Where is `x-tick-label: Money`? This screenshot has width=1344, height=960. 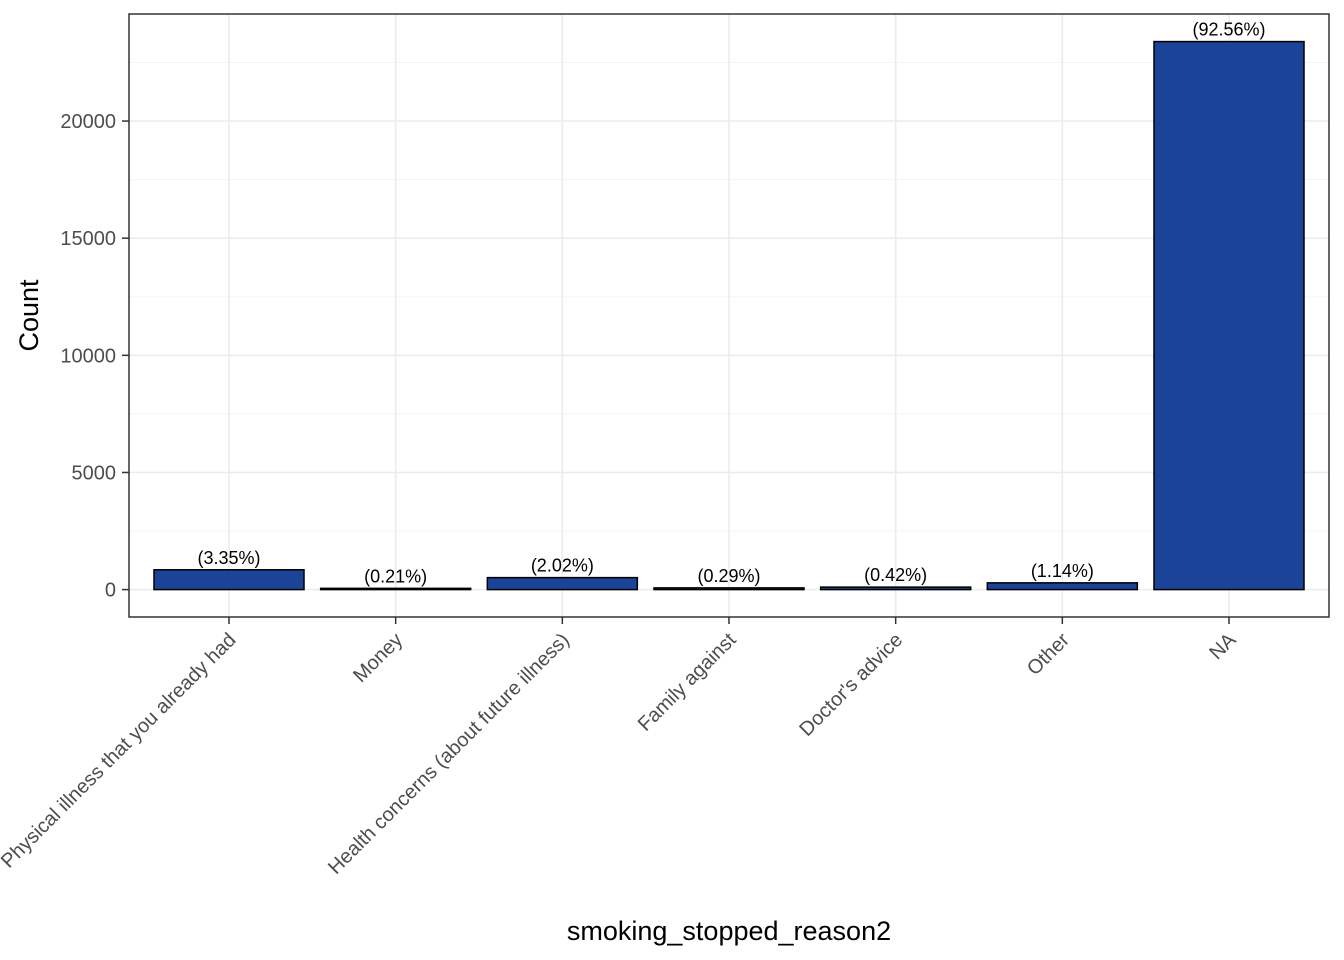 x-tick-label: Money is located at coordinates (378, 658).